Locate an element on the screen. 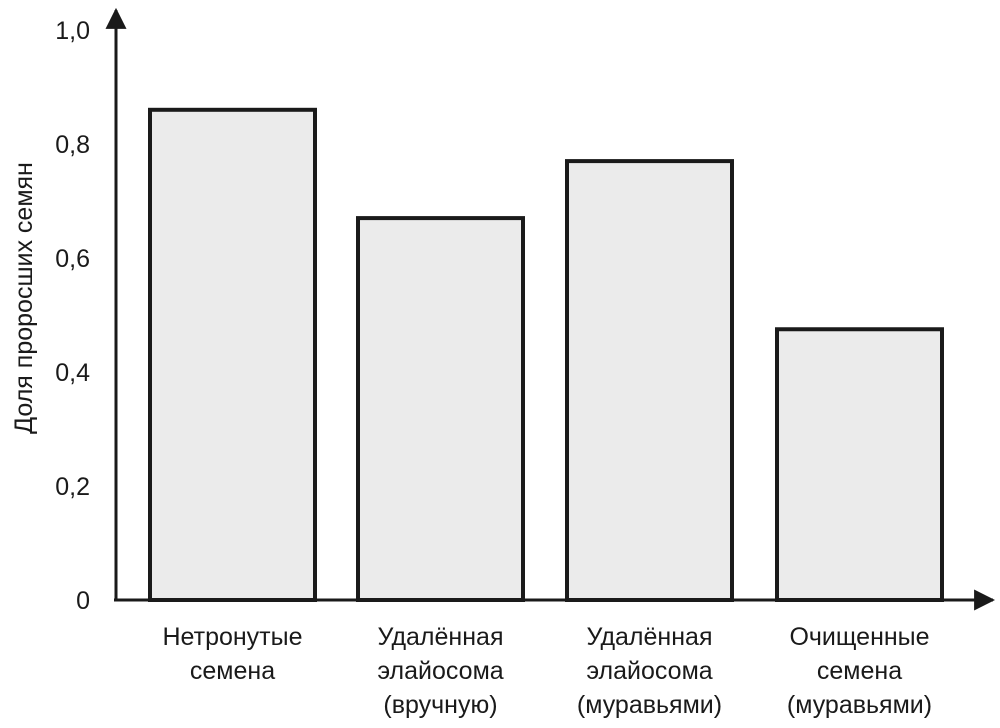 This screenshot has width=1000, height=728. y-tick-labels: 0 0,2 0,4 0,6 0,8 1,0 is located at coordinates (72, 316).